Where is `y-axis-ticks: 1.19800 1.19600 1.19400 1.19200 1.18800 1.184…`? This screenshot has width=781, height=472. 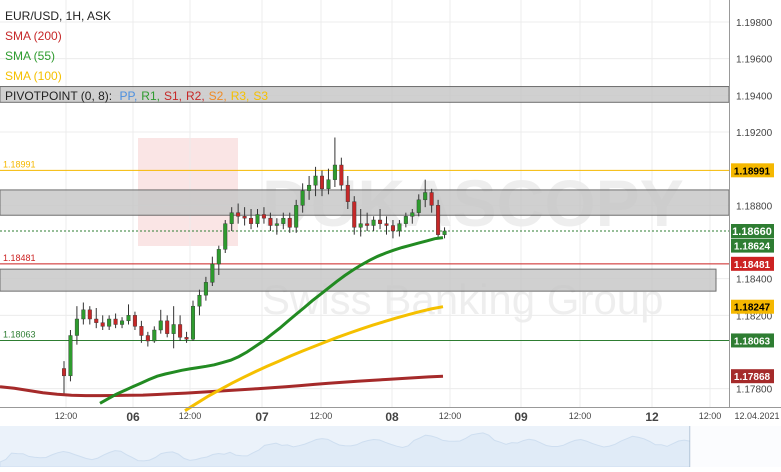 y-axis-ticks: 1.19800 1.19600 1.19400 1.19200 1.18800 1.184… is located at coordinates (754, 207).